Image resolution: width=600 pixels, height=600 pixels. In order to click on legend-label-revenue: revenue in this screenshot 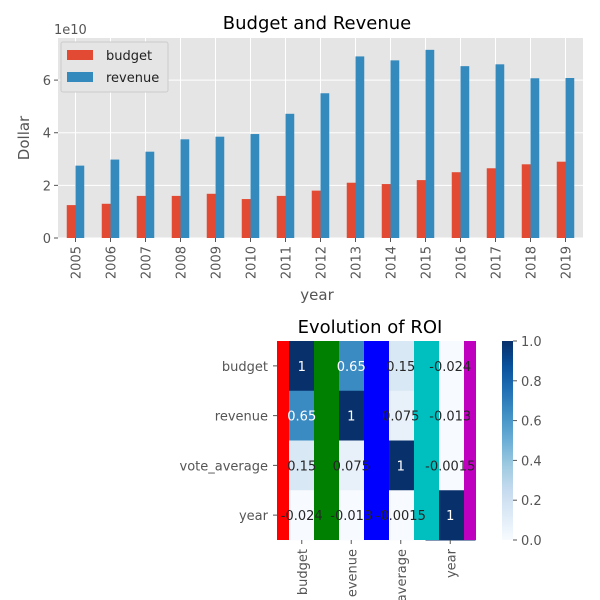, I will do `click(132, 78)`.